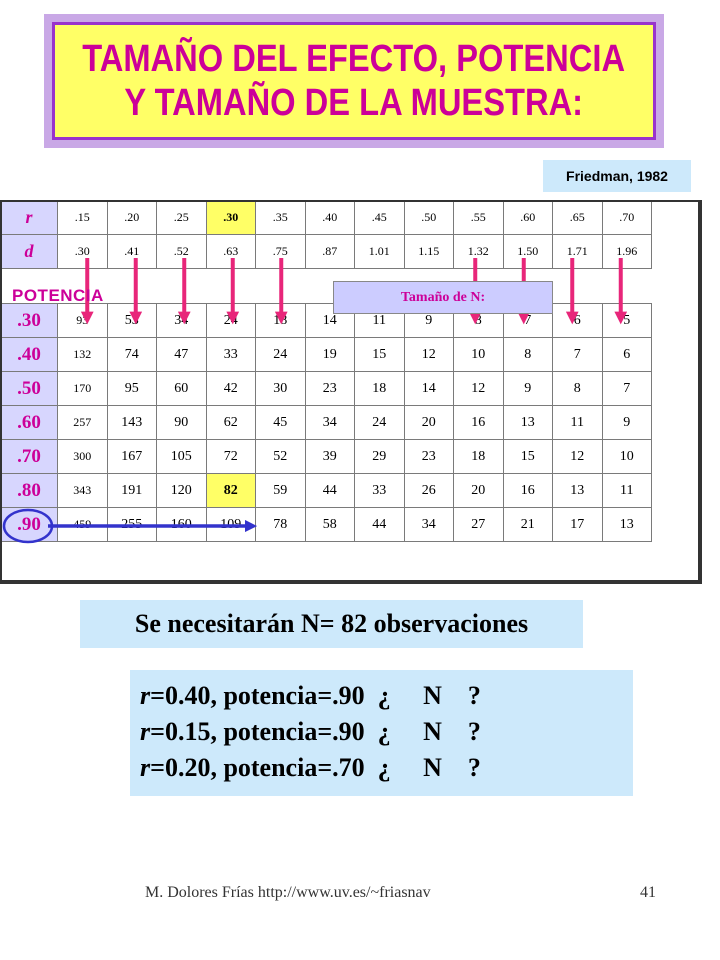 The image size is (720, 960). What do you see at coordinates (131, 217) in the screenshot?
I see `table-cell: .20` at bounding box center [131, 217].